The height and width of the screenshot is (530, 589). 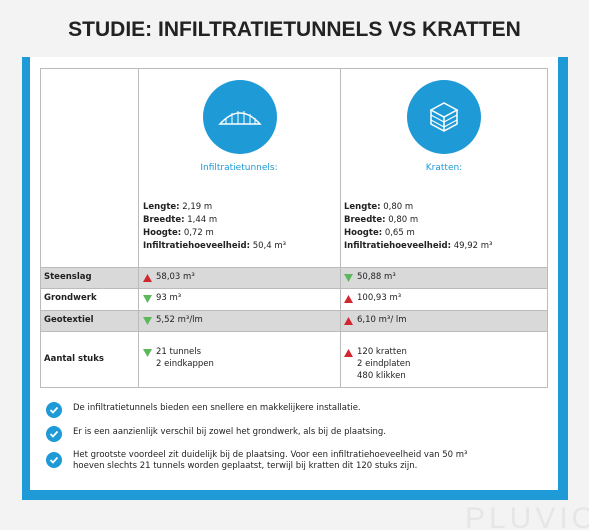 What do you see at coordinates (69, 319) in the screenshot?
I see `row-label: Geotextiel` at bounding box center [69, 319].